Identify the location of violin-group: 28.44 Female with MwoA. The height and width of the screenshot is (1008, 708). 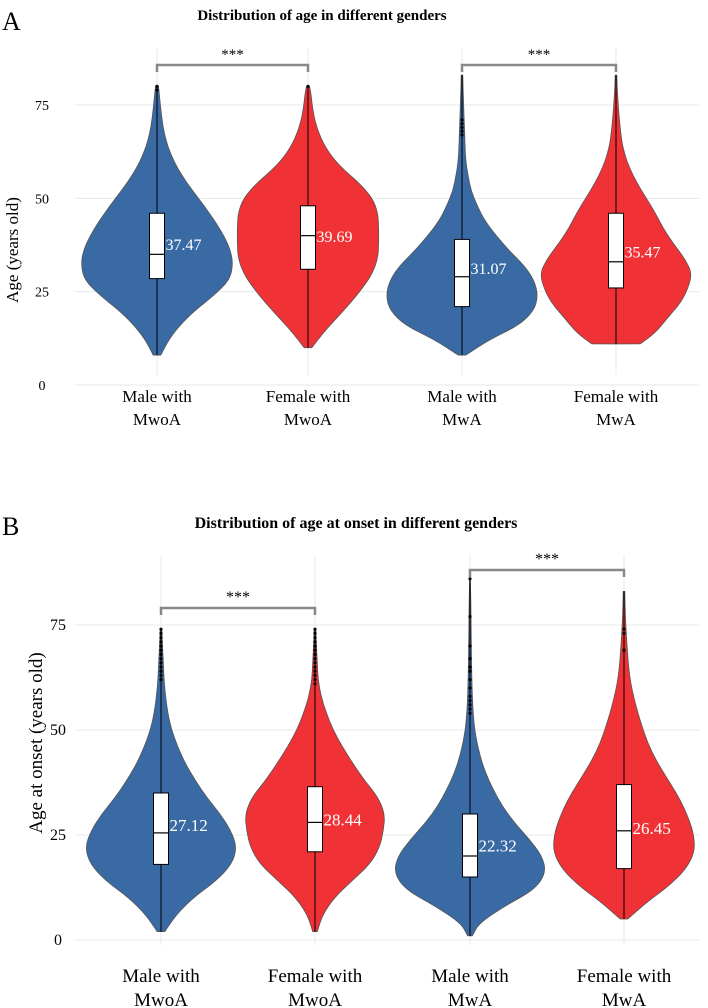
(315, 817).